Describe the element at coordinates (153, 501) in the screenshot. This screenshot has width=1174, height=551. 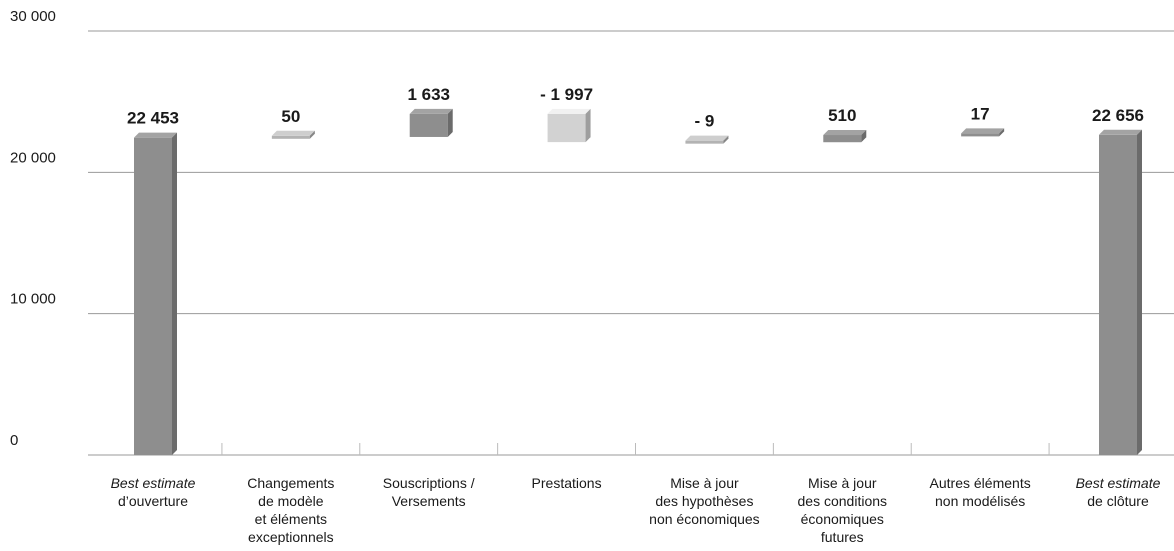
I see `x-tick-label-line: d’ouverture` at that location.